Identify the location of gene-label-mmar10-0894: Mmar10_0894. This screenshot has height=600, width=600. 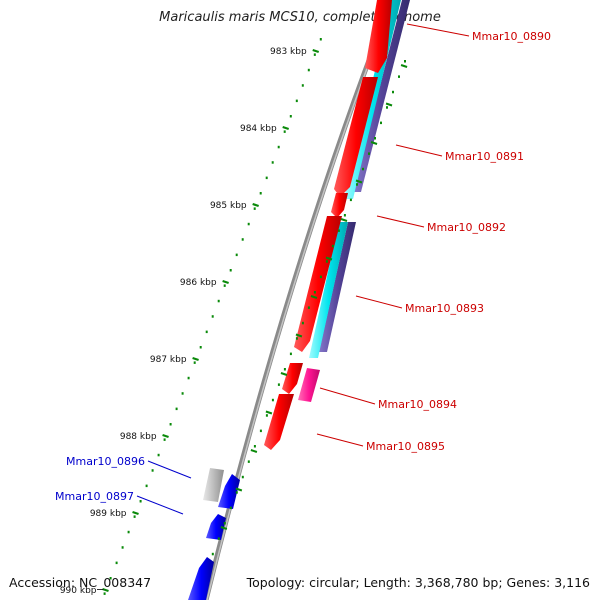
(417, 404).